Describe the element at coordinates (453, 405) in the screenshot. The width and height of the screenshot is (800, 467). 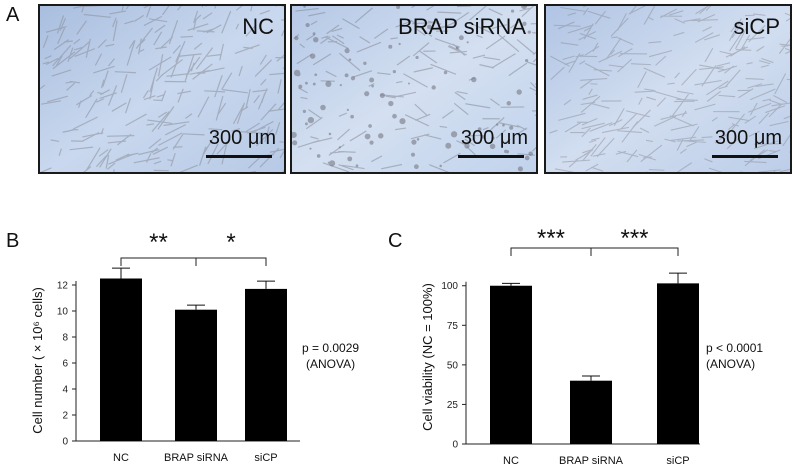
I see `y-tick-label-c: 25` at that location.